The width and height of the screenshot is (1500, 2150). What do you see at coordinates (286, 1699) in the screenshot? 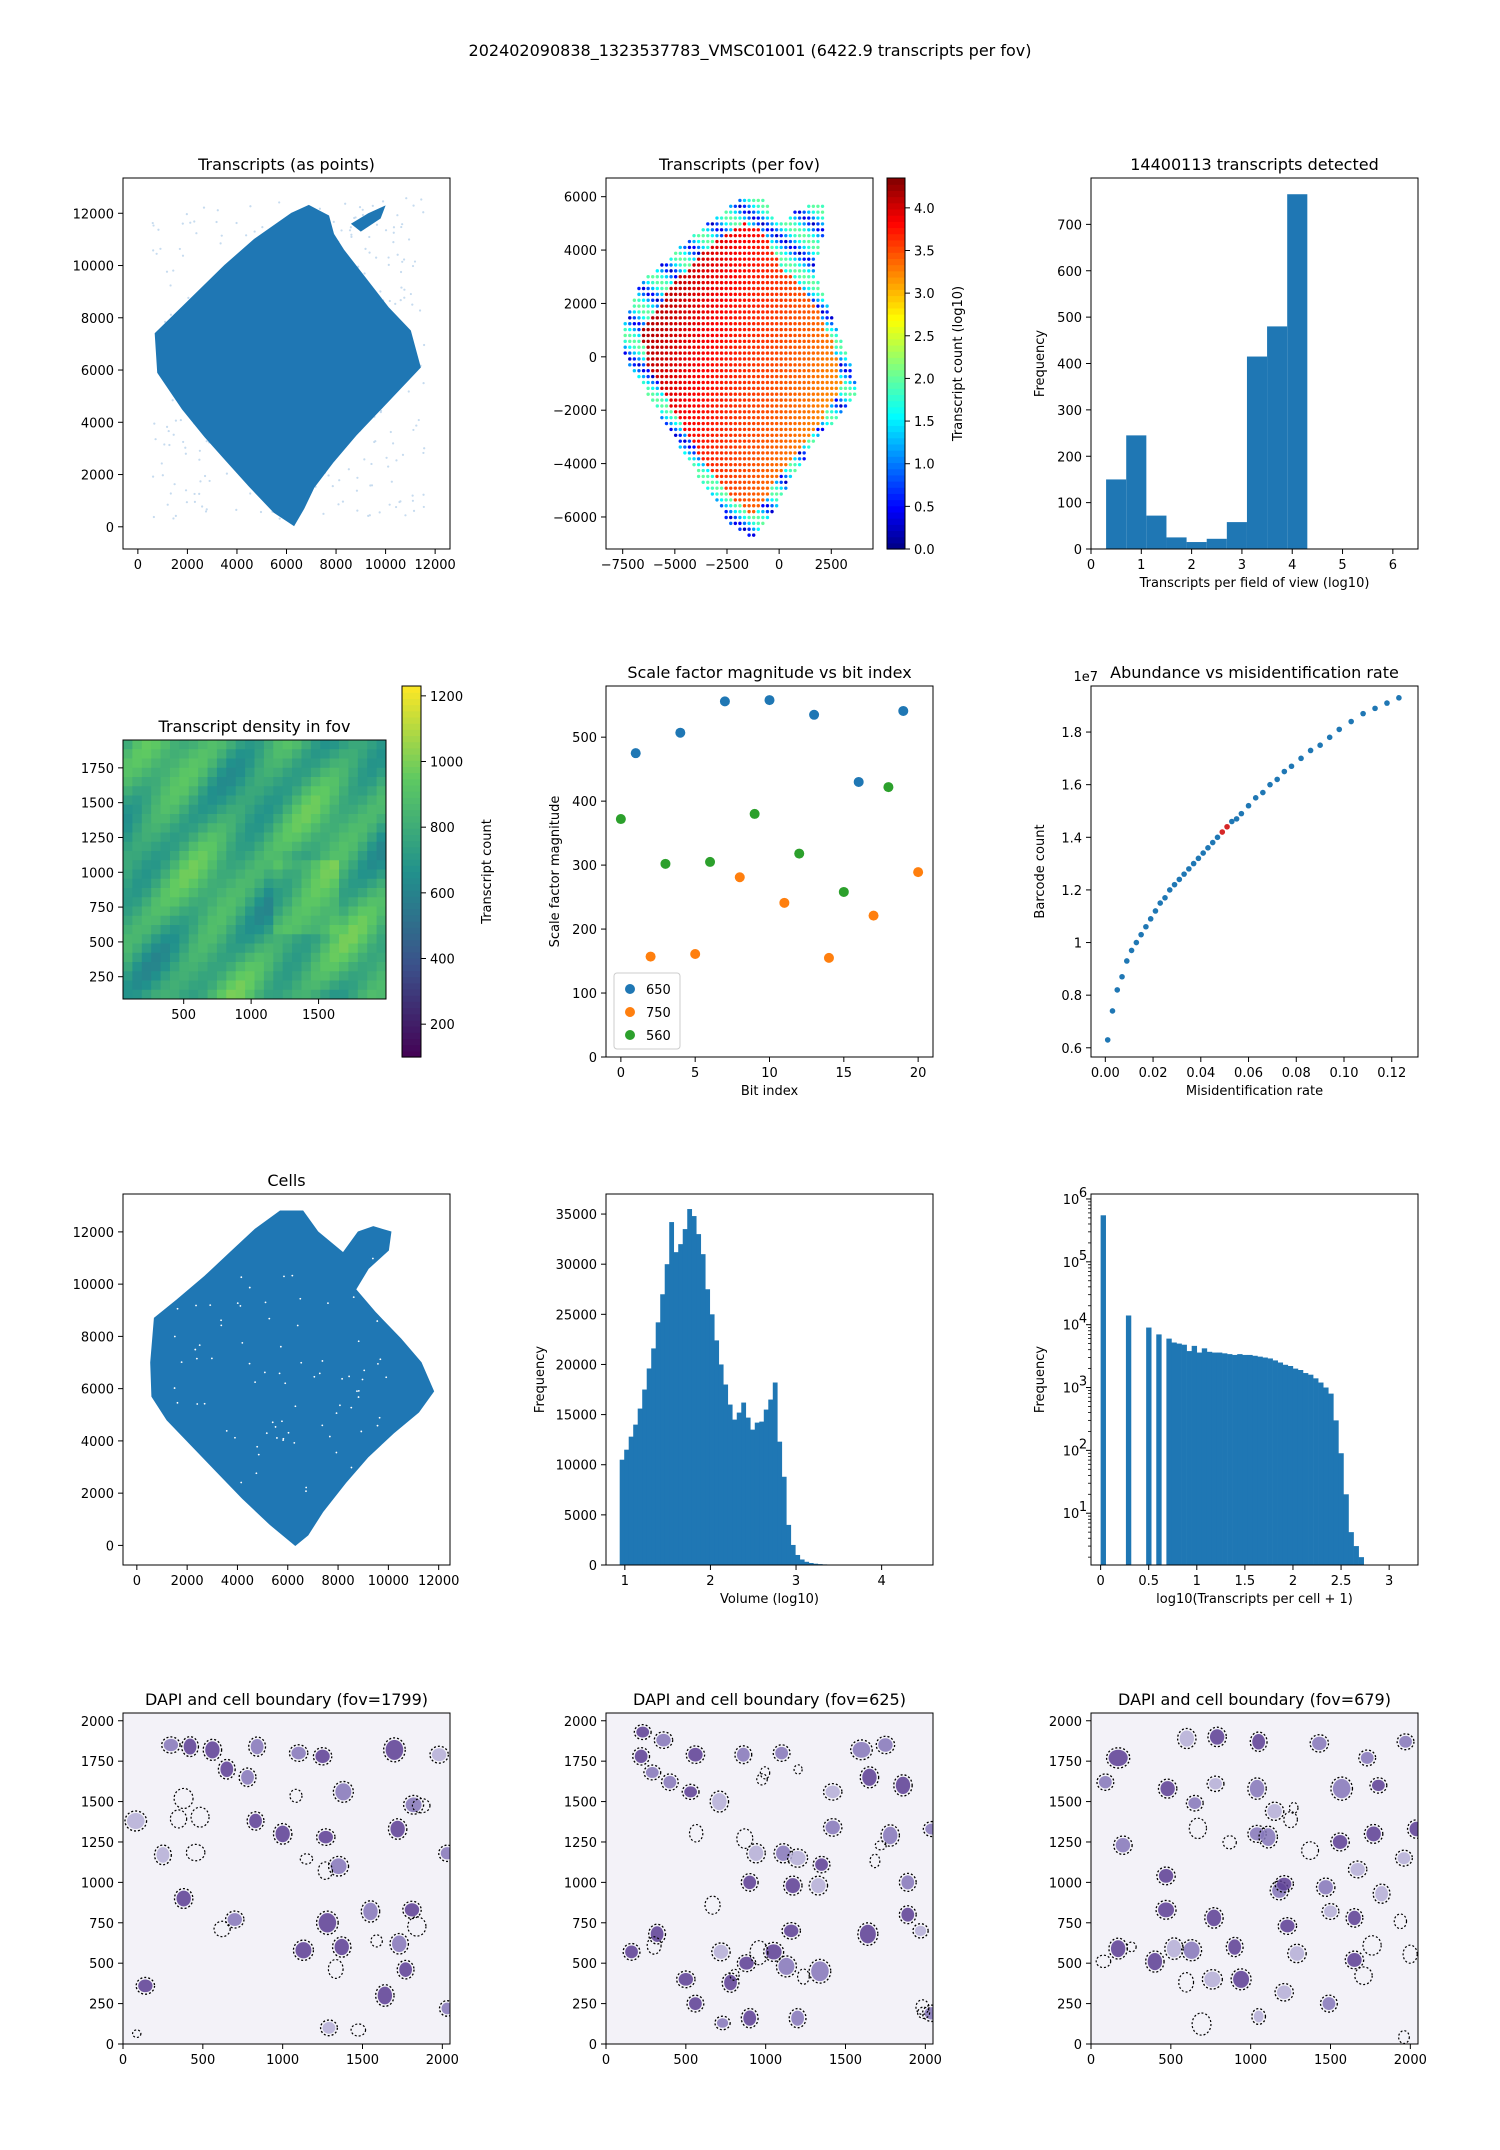
I see `panel-title: DAPI and cell boundary (fov=1799)` at bounding box center [286, 1699].